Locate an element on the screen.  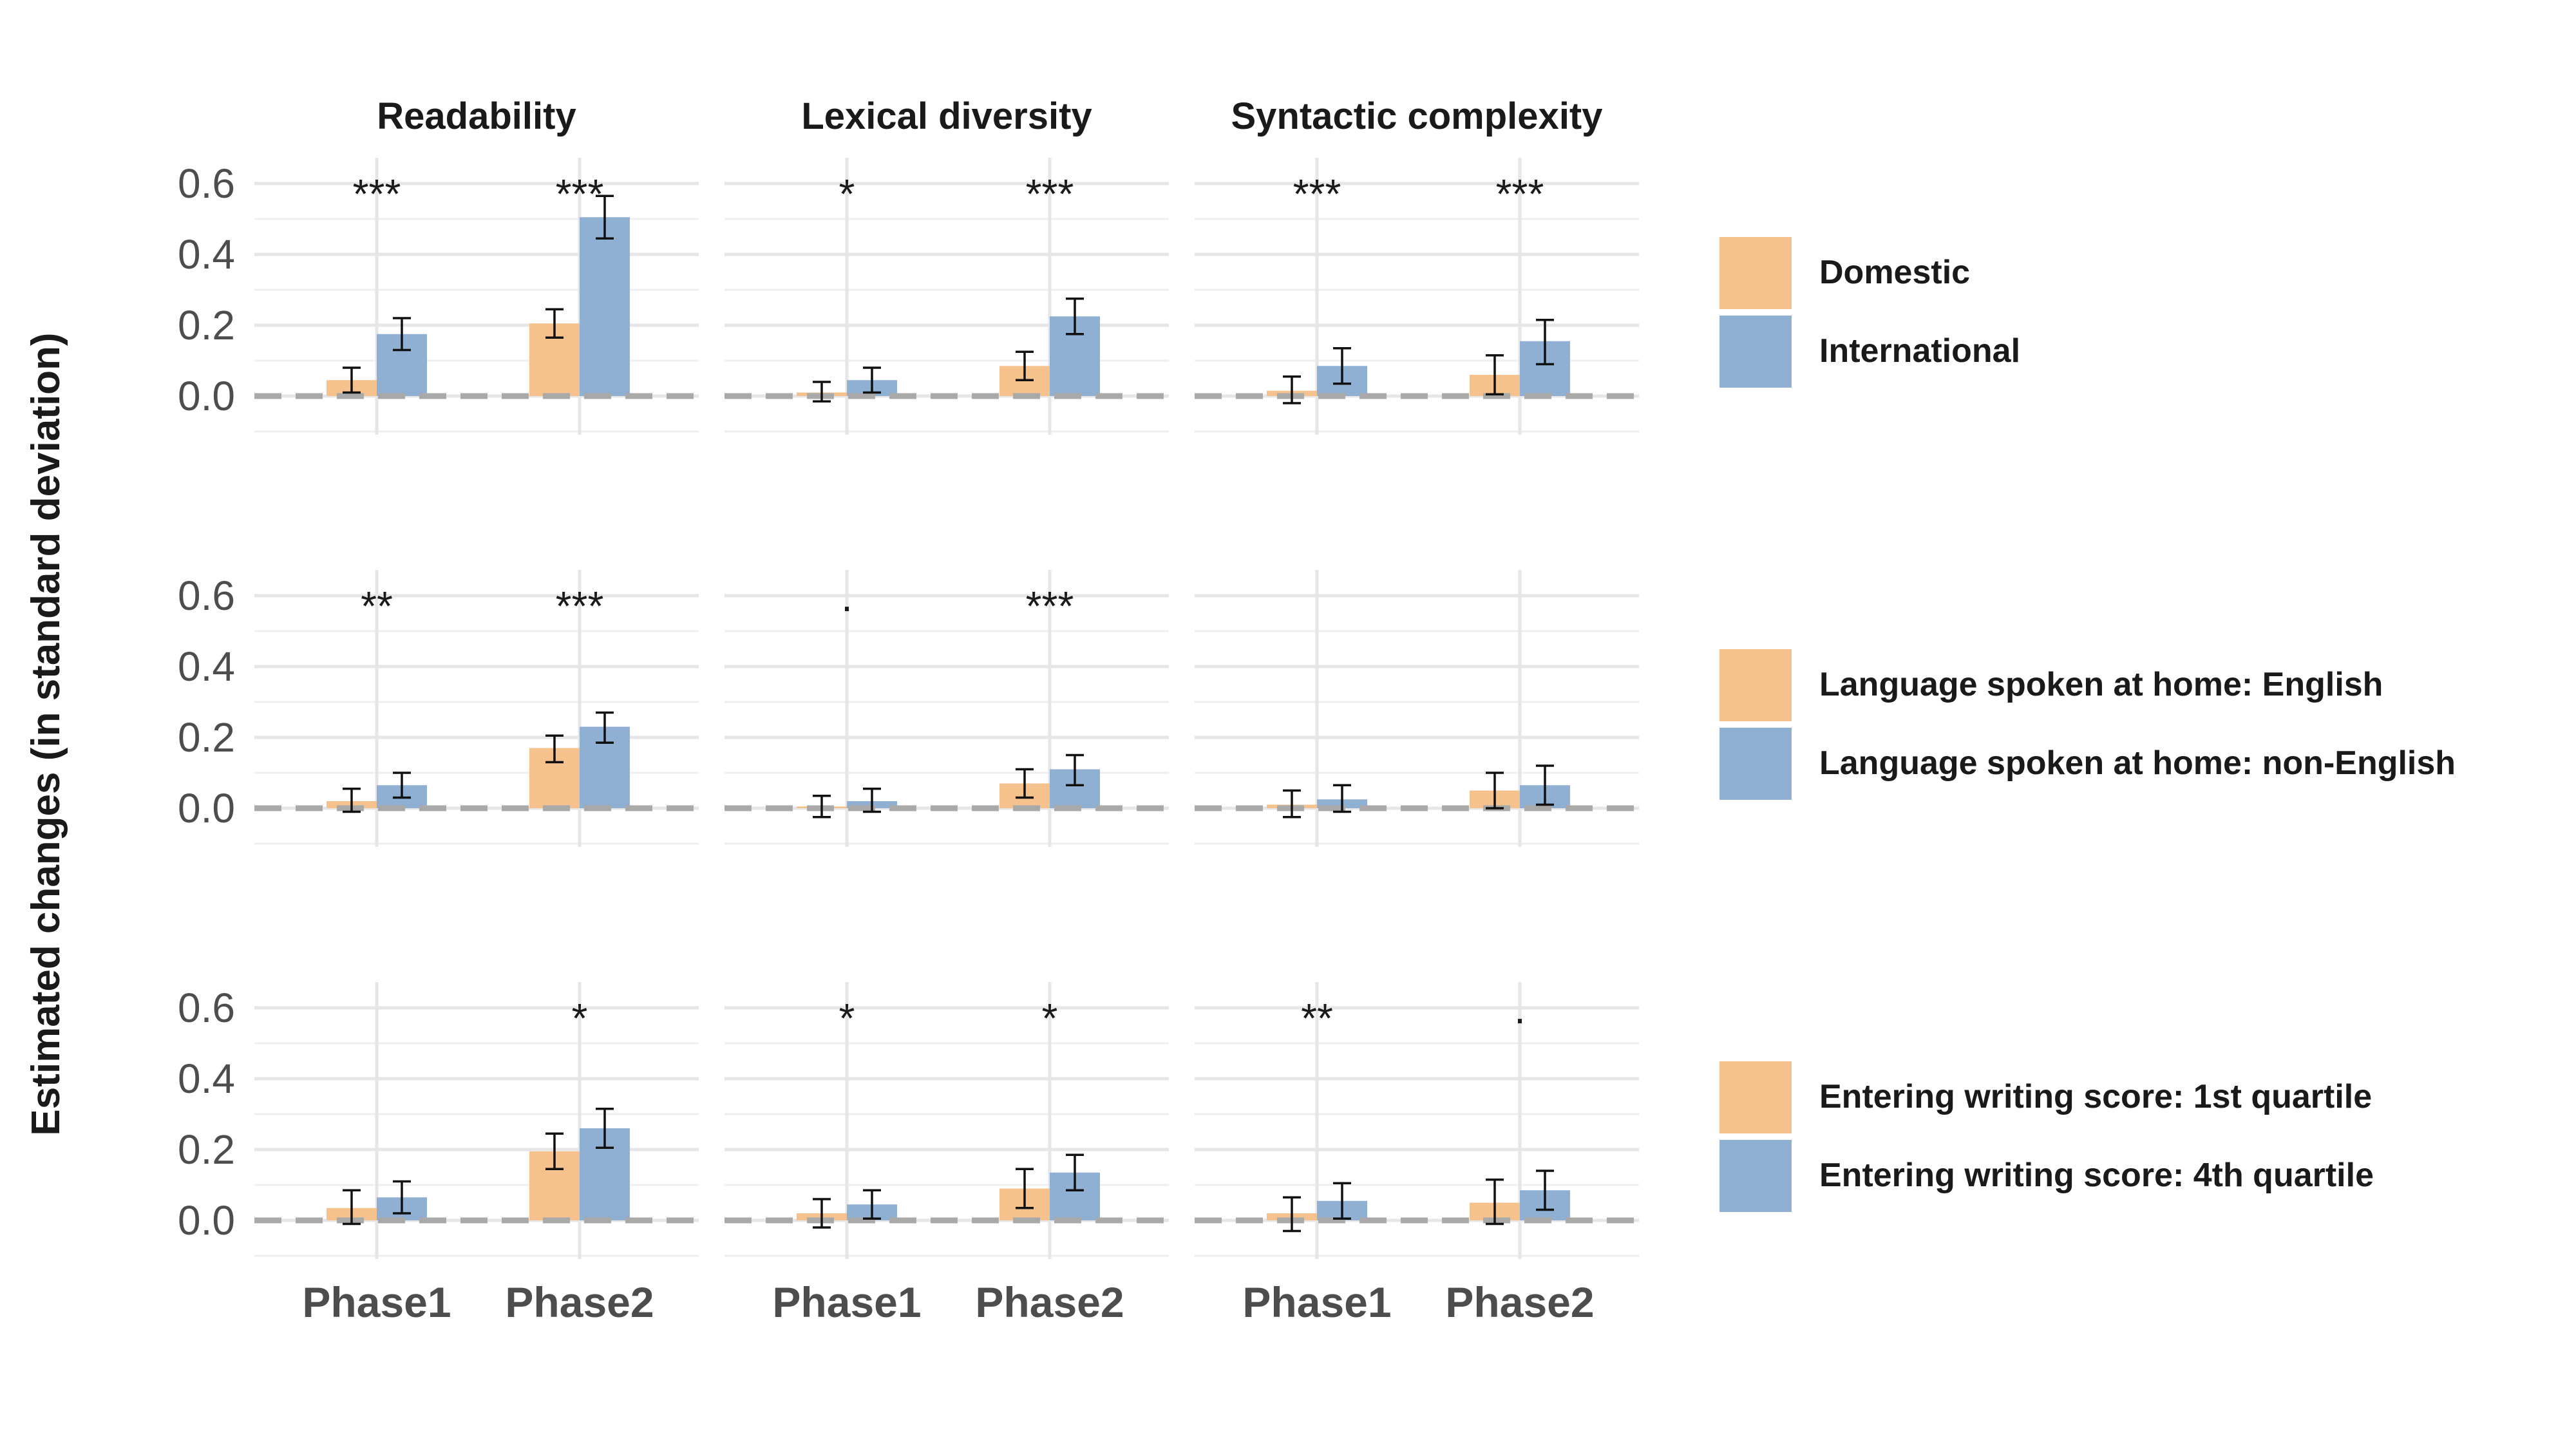
facet-title: Lexical diversity is located at coordinates (946, 116).